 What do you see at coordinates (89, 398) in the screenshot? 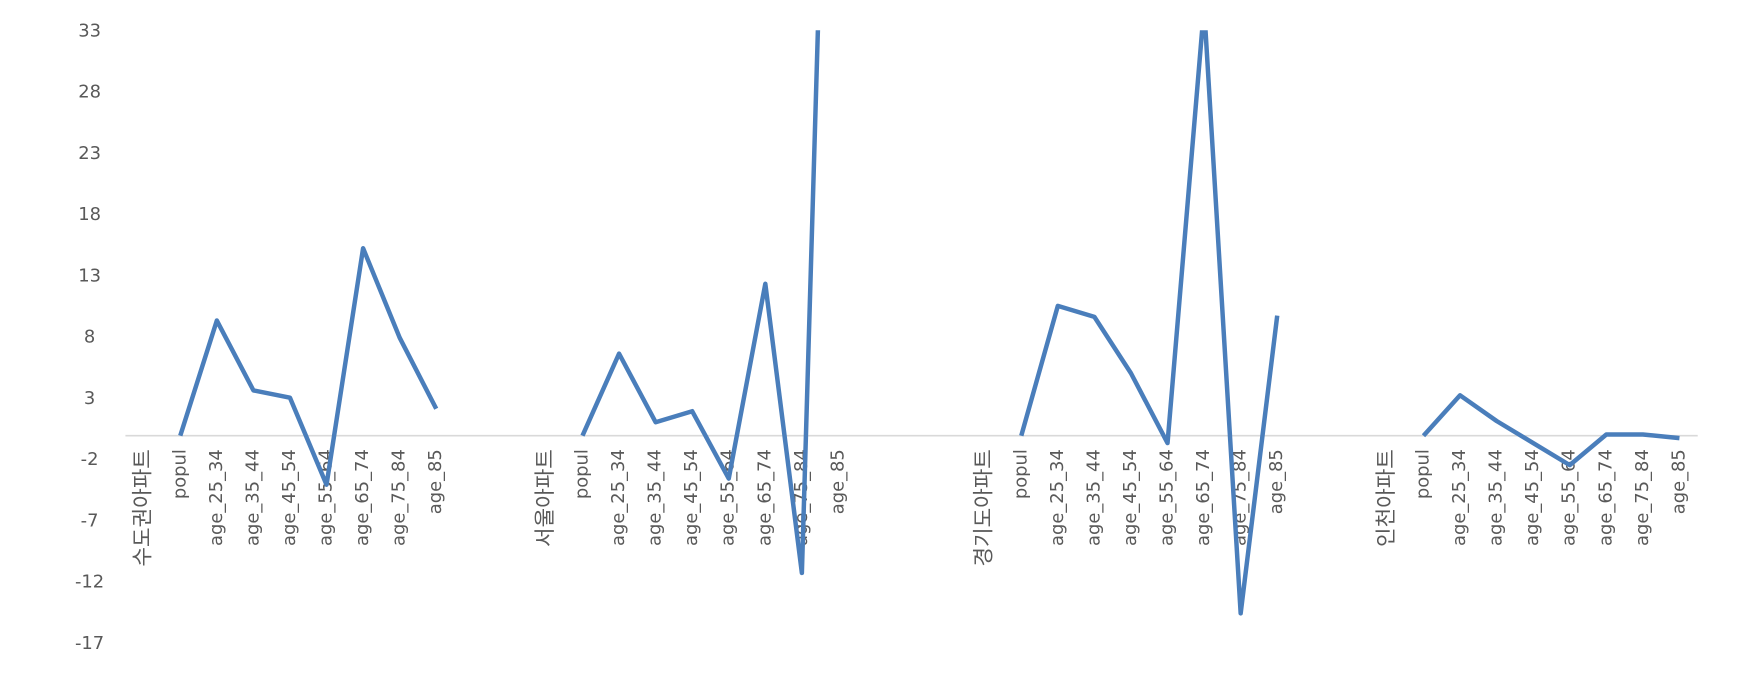
I see `y-tick-label: 3` at bounding box center [89, 398].